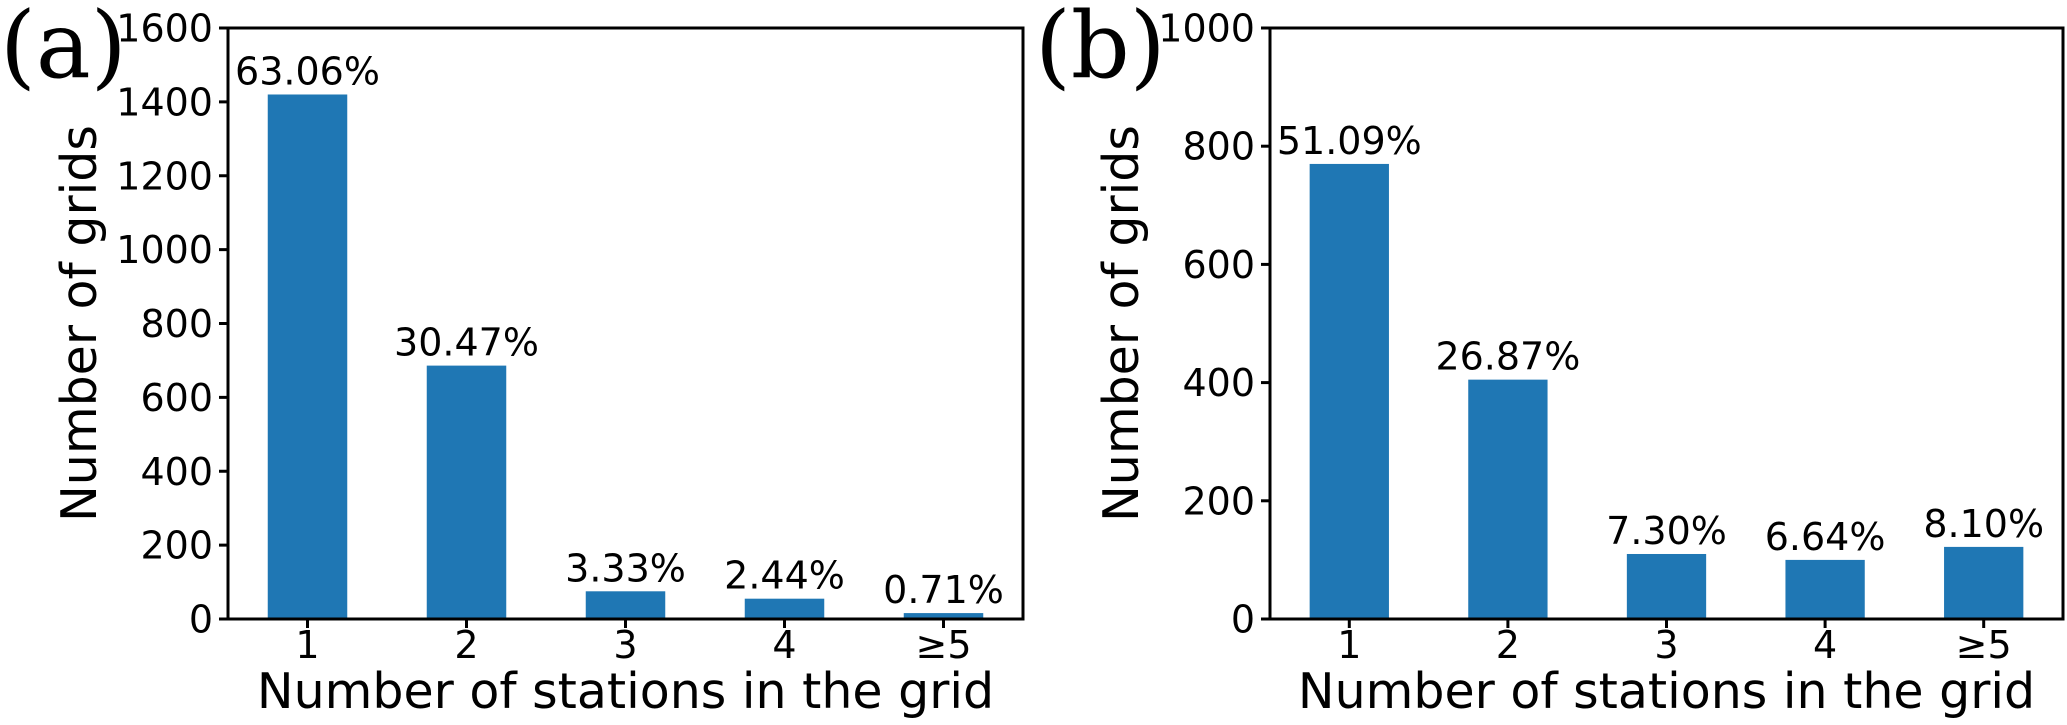 The height and width of the screenshot is (725, 2067). I want to click on bar-value-label: 7.30%, so click(1666, 531).